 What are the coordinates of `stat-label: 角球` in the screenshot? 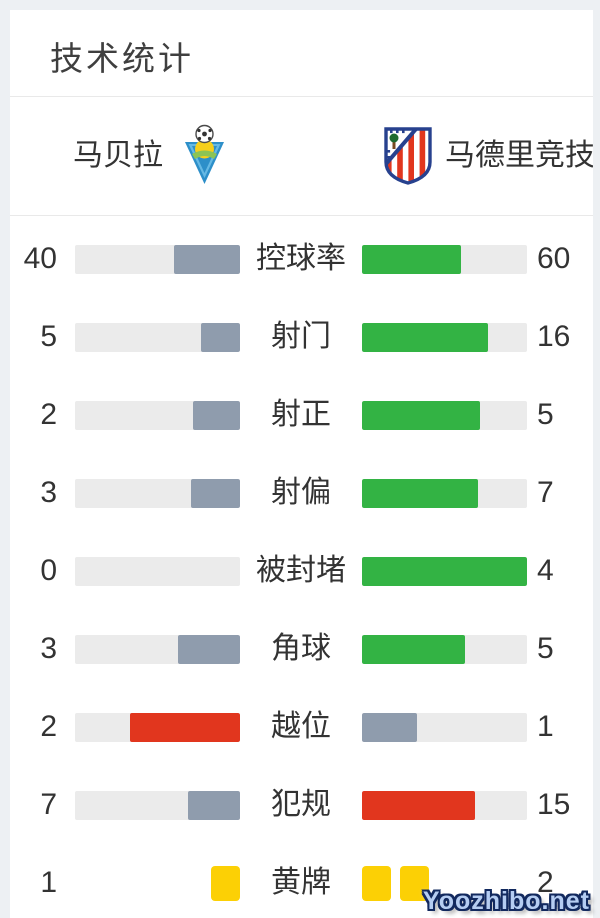 It's located at (301, 648).